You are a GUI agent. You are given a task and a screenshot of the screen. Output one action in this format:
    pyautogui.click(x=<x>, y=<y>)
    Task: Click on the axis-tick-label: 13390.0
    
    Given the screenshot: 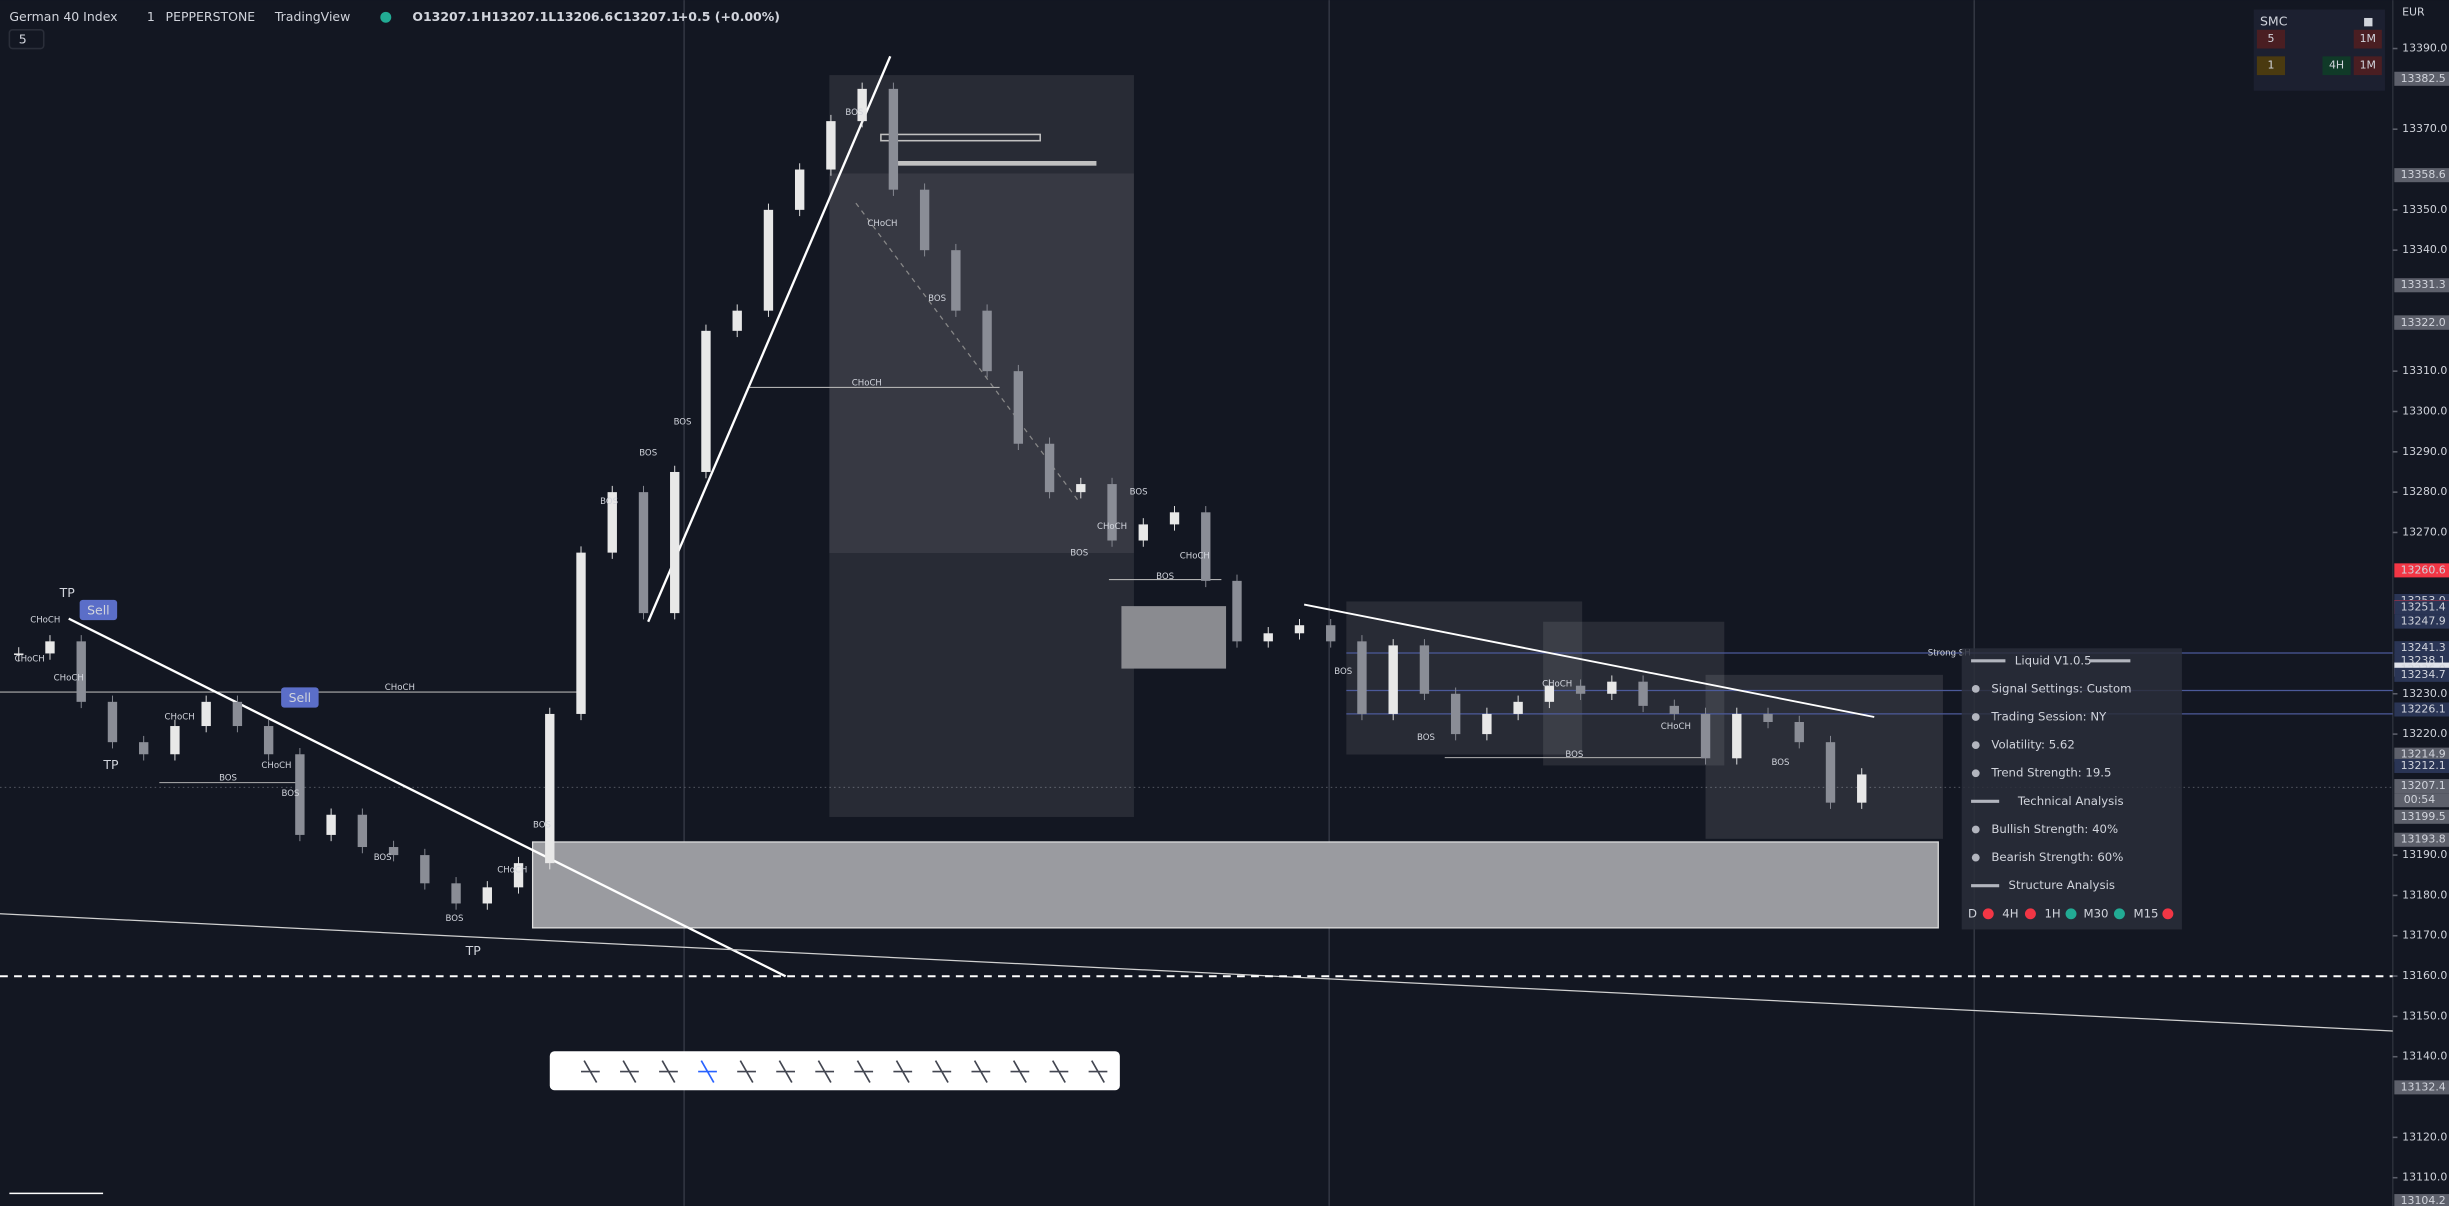 What is the action you would take?
    pyautogui.click(x=2424, y=48)
    